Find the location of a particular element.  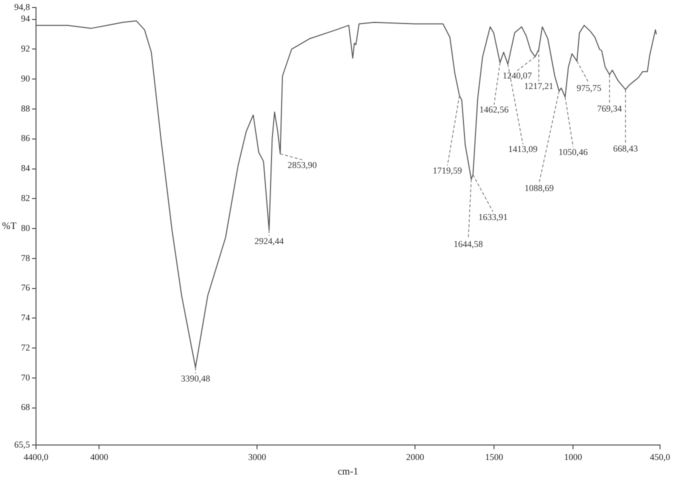

y-tick-label: 80 is located at coordinates (25, 227).